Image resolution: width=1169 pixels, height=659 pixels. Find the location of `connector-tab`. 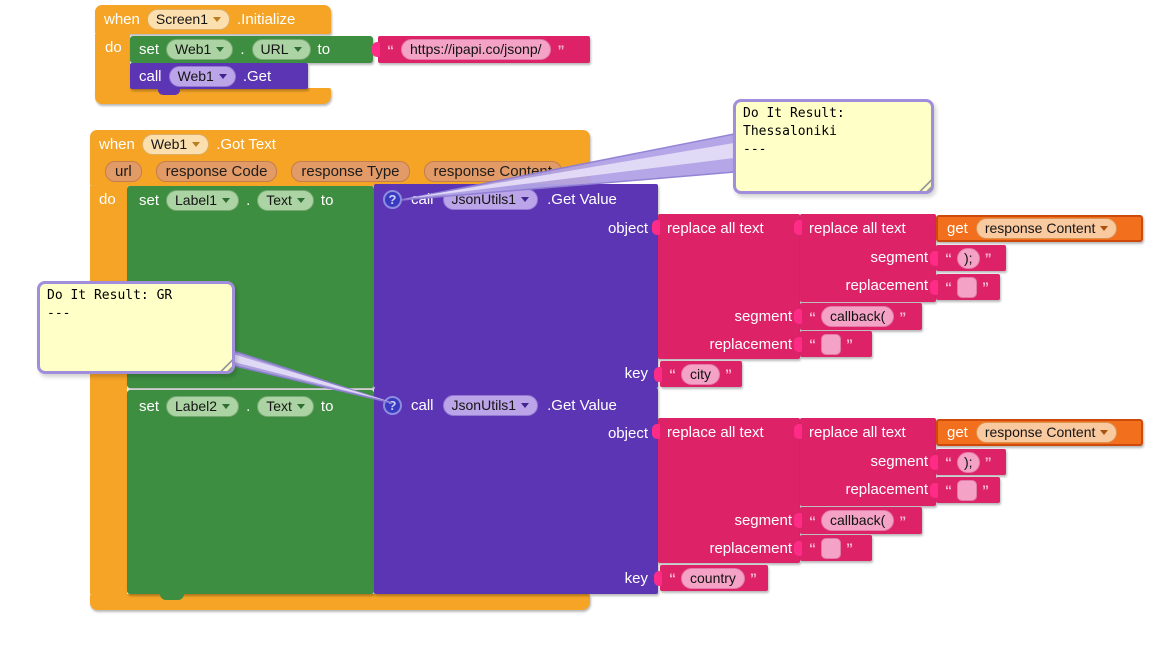

connector-tab is located at coordinates (172, 596).